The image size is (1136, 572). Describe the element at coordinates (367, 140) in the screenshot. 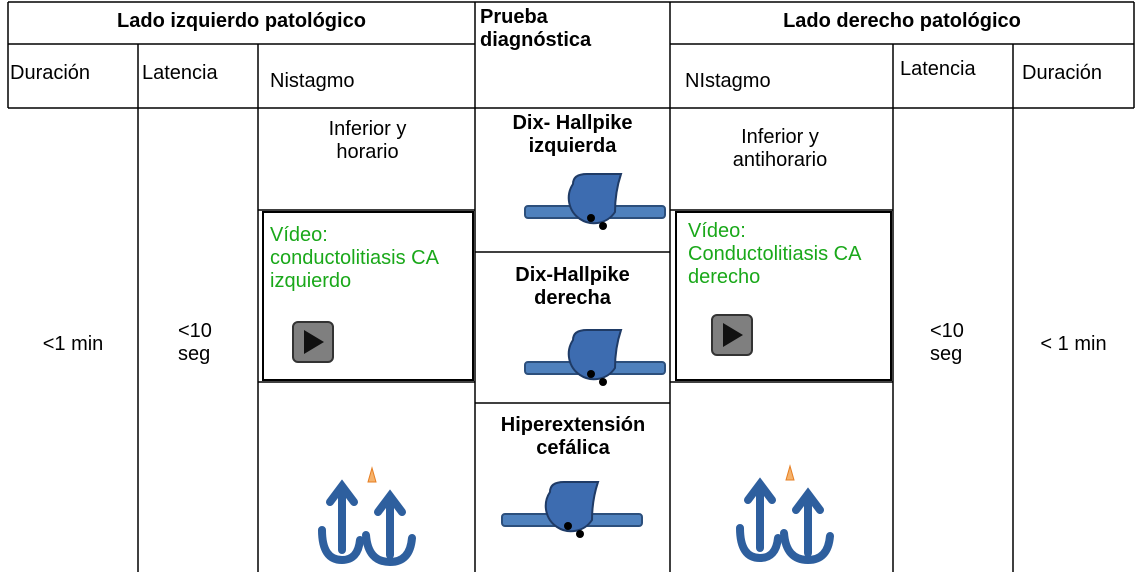

I see `nystagmus: Inferior y horario` at that location.